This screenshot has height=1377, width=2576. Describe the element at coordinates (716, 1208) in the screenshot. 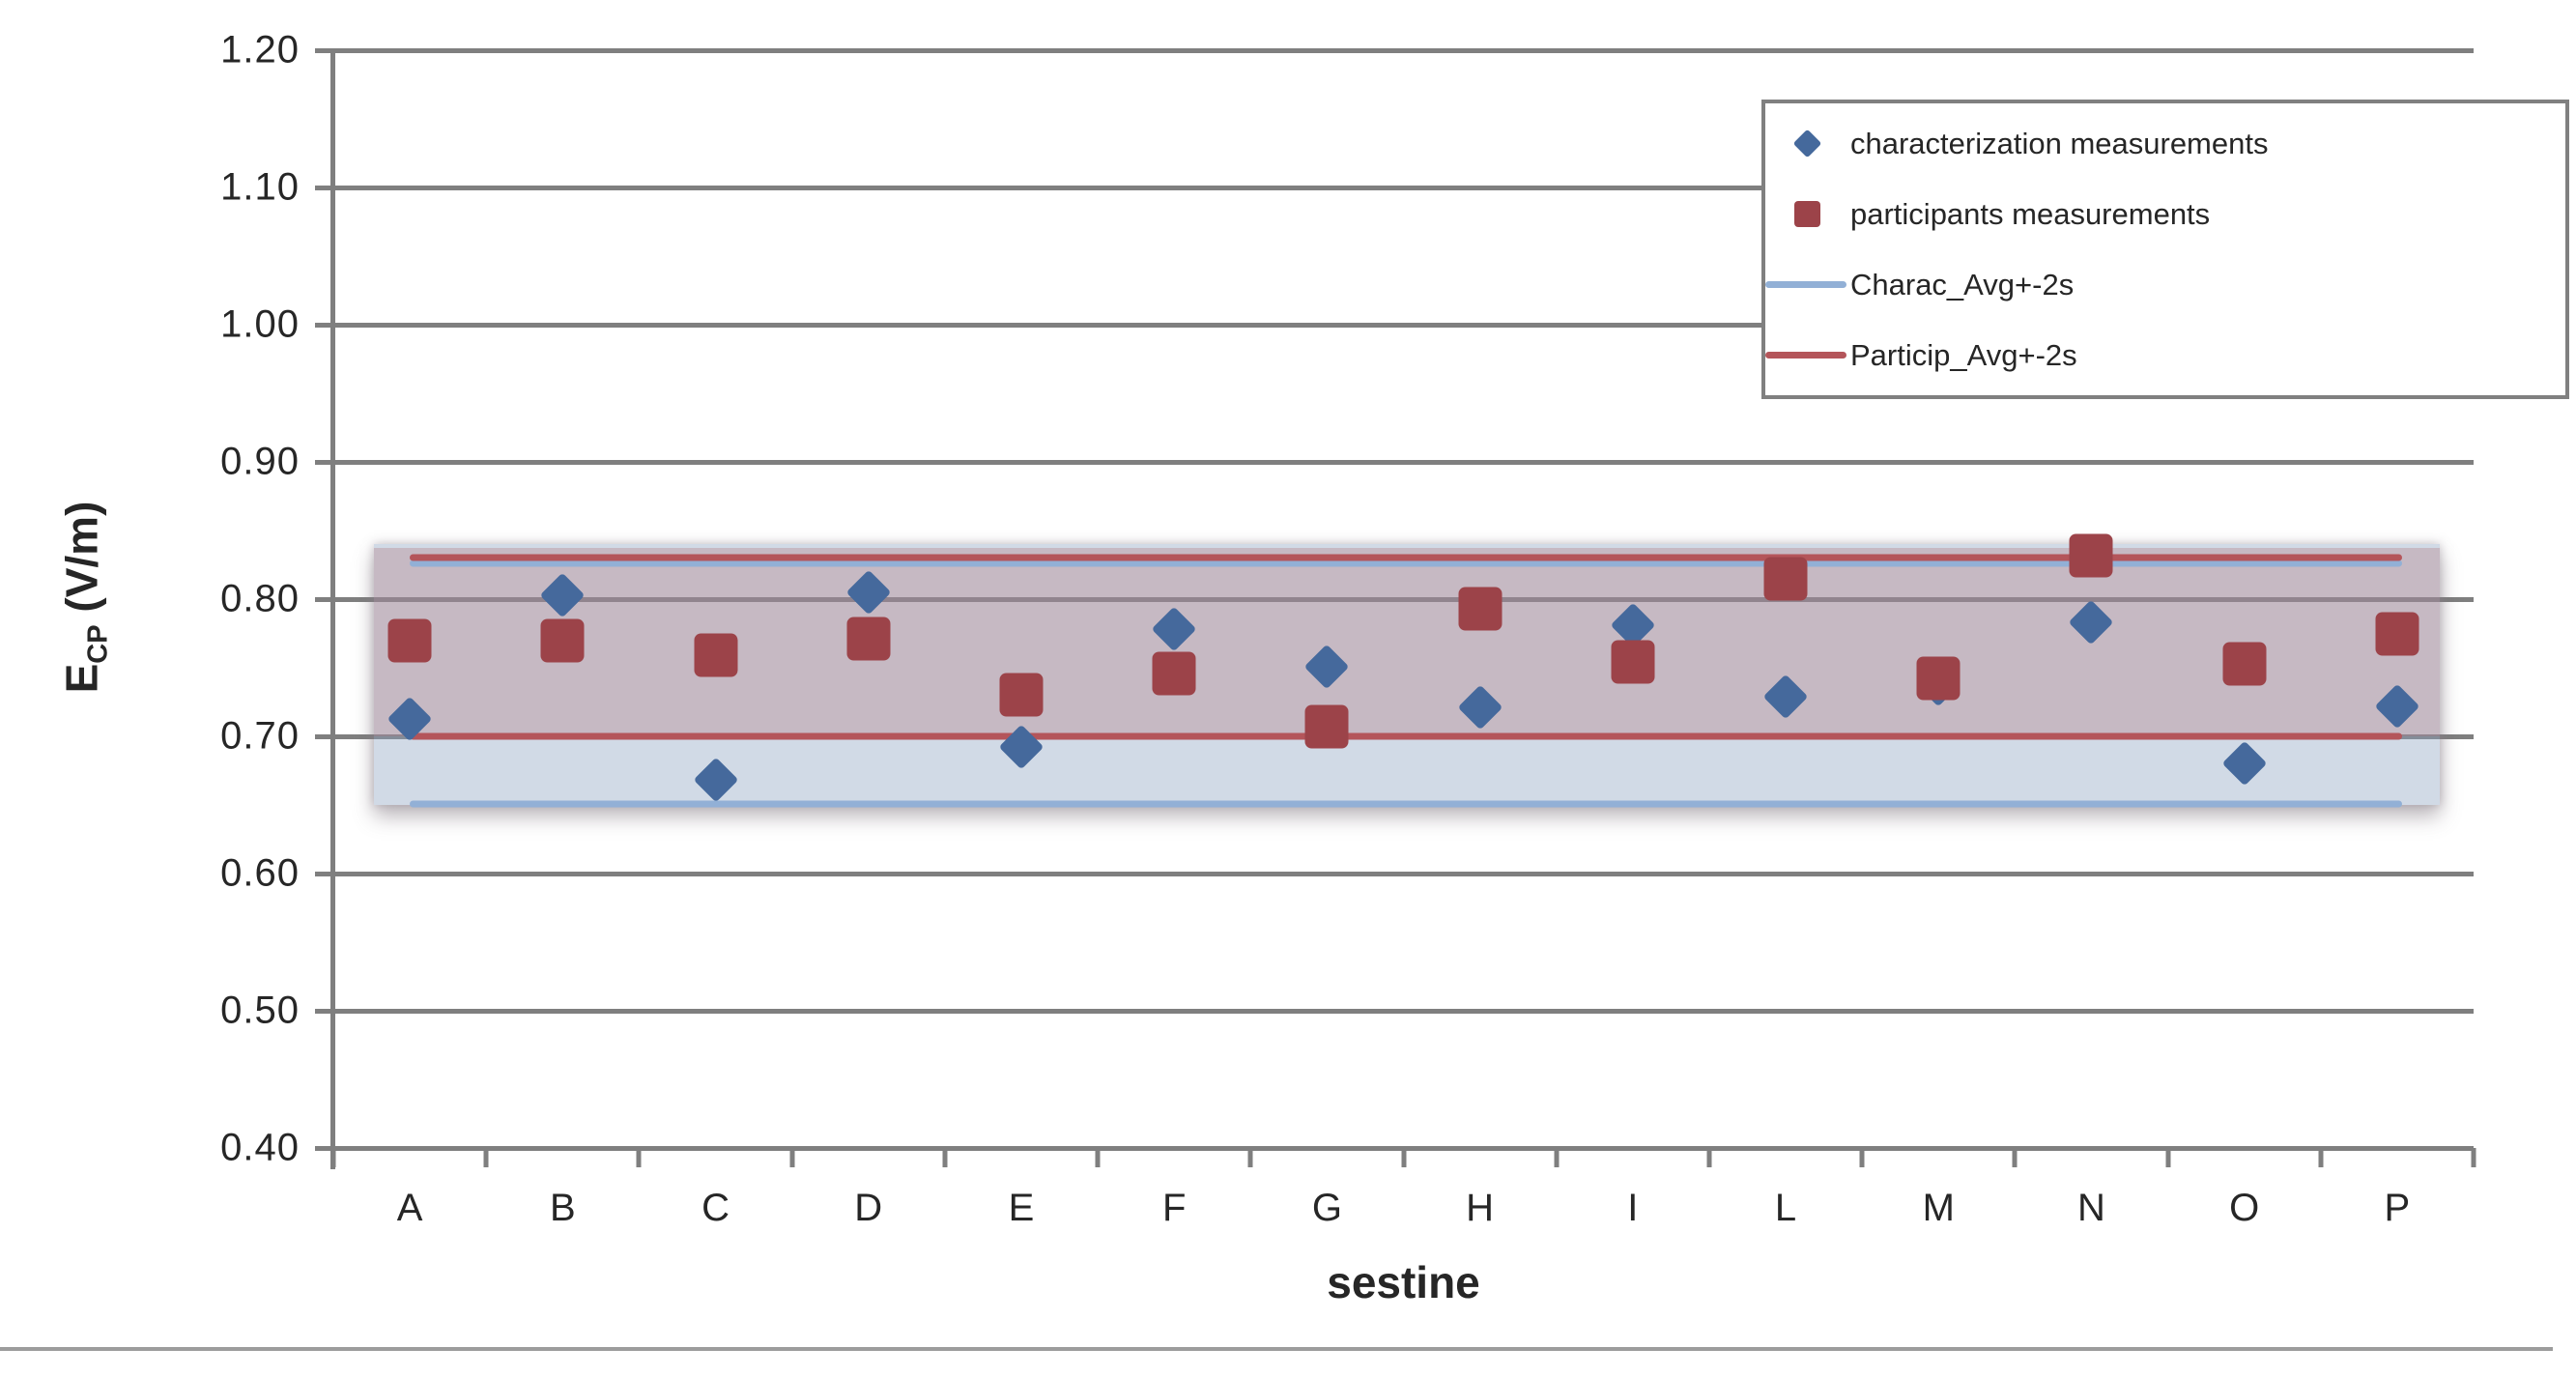

I see `x-tick-label: C` at that location.